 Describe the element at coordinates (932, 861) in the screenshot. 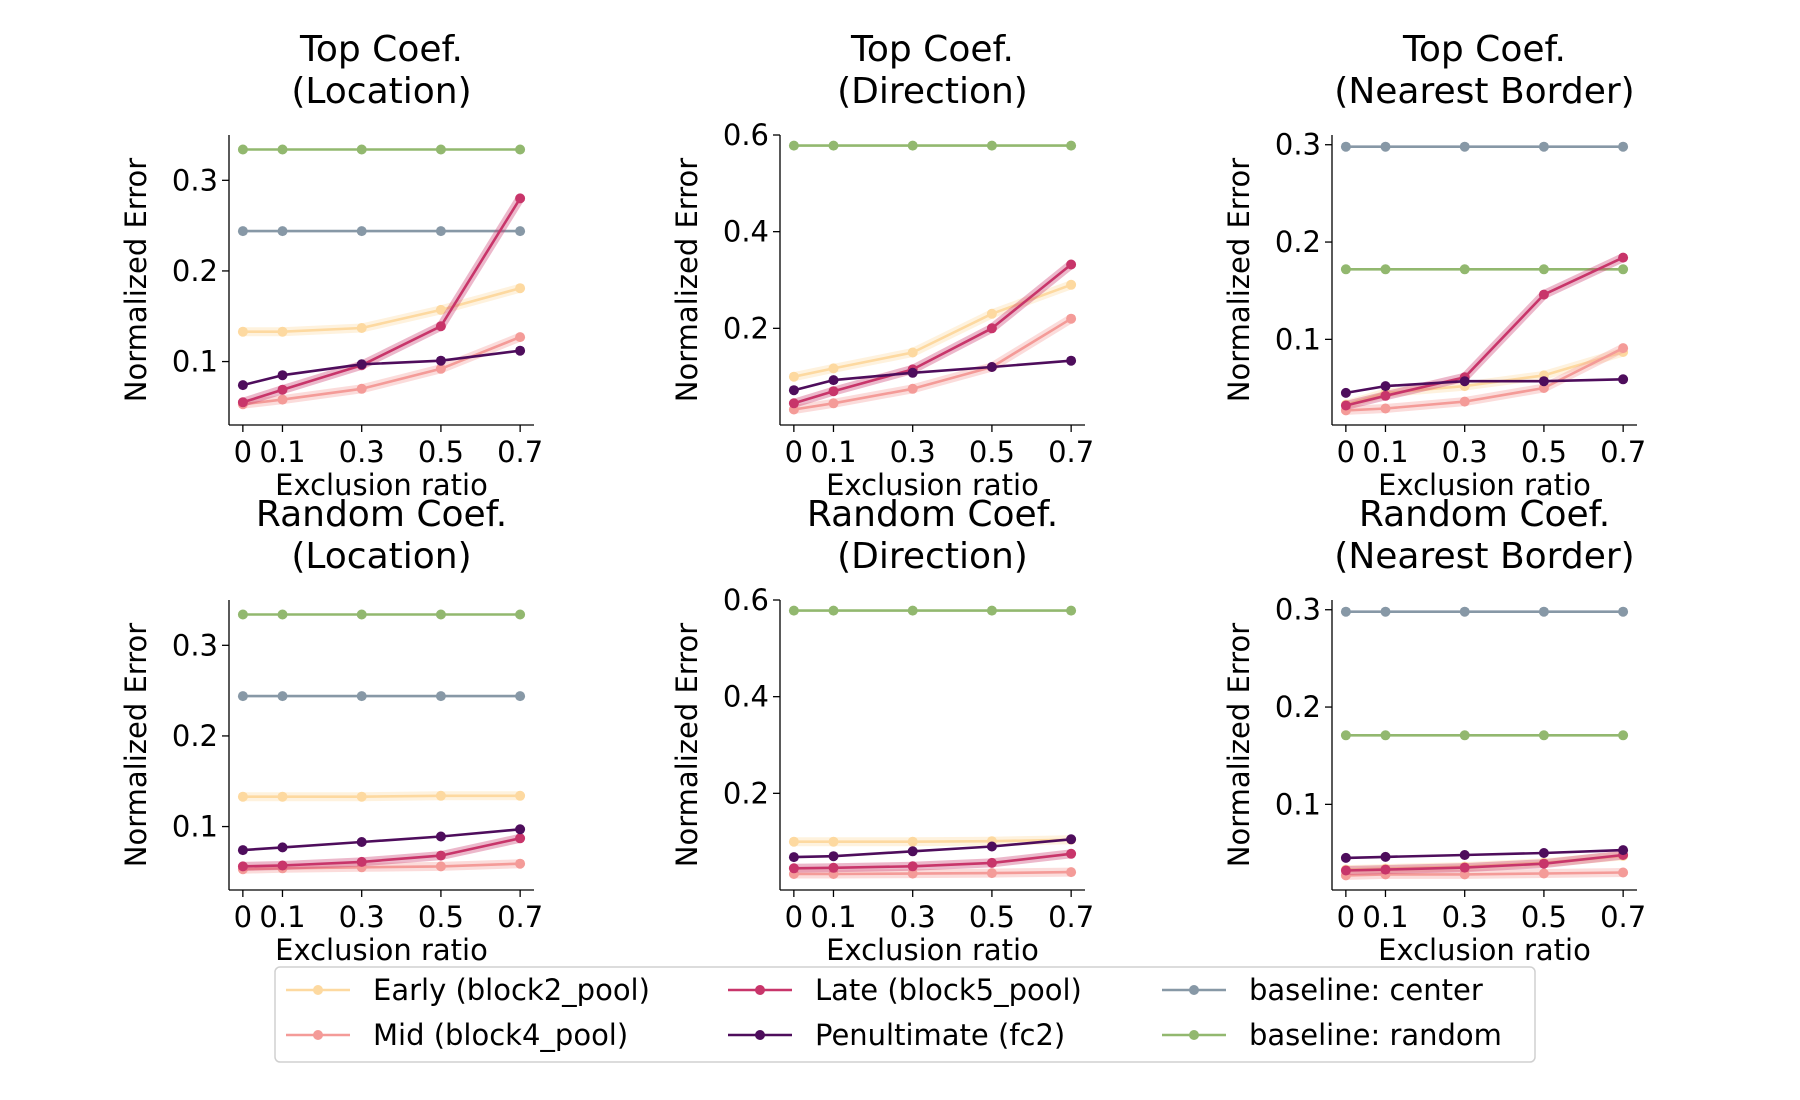

I see `series-late` at that location.